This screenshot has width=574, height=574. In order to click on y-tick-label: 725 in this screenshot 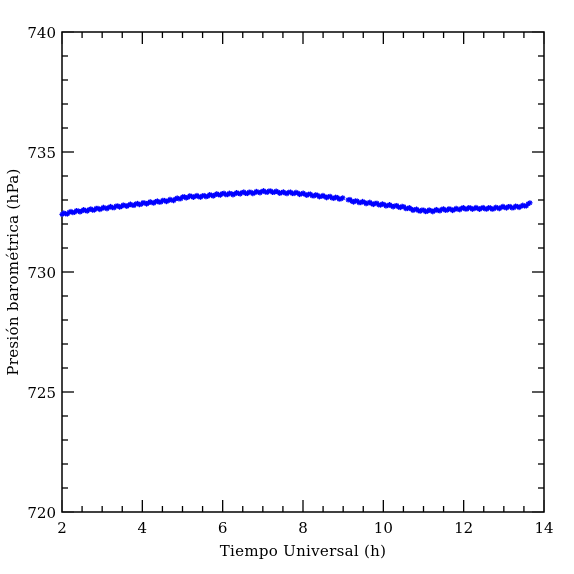, I will do `click(41, 393)`.